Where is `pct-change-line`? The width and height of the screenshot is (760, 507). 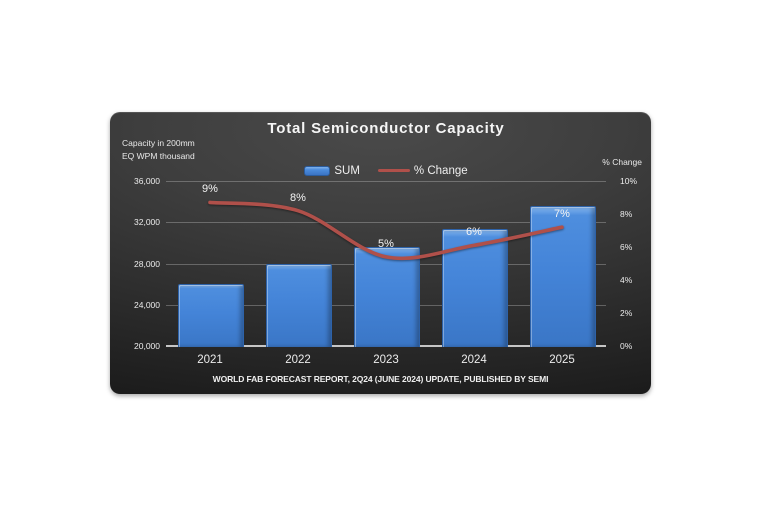 pct-change-line is located at coordinates (386, 230).